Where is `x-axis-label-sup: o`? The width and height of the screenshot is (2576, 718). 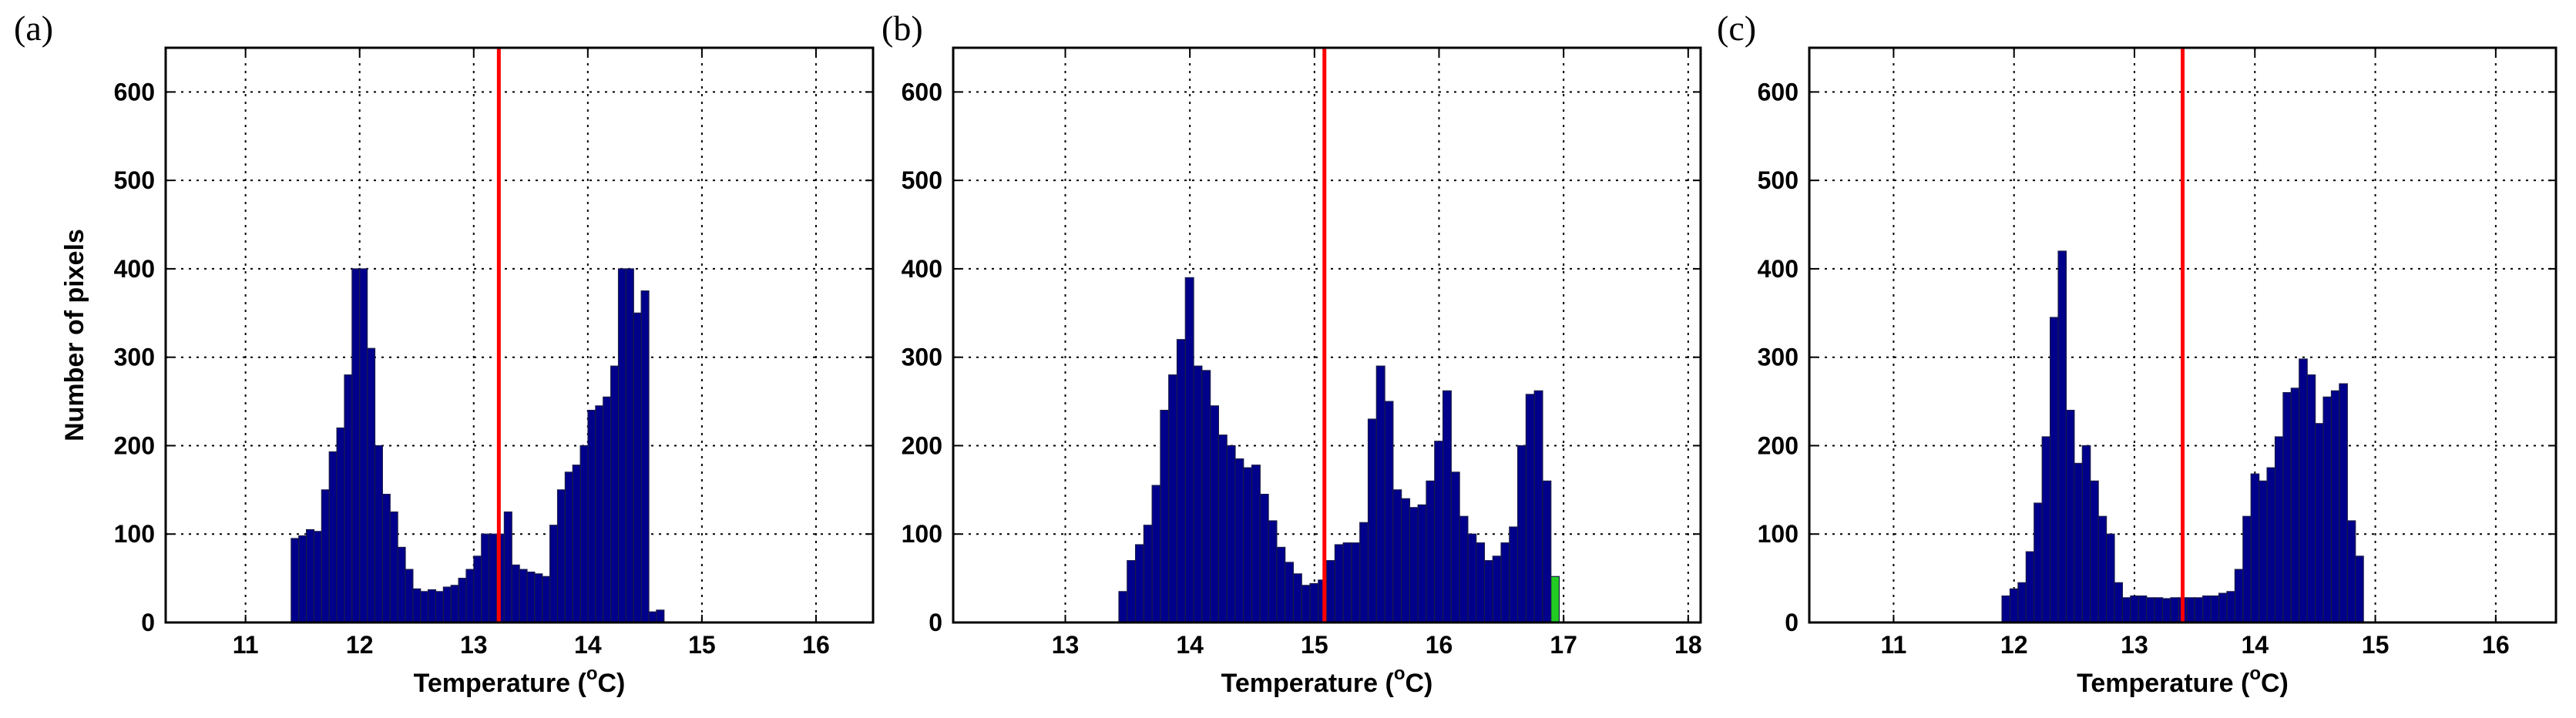
x-axis-label-sup: o is located at coordinates (592, 673).